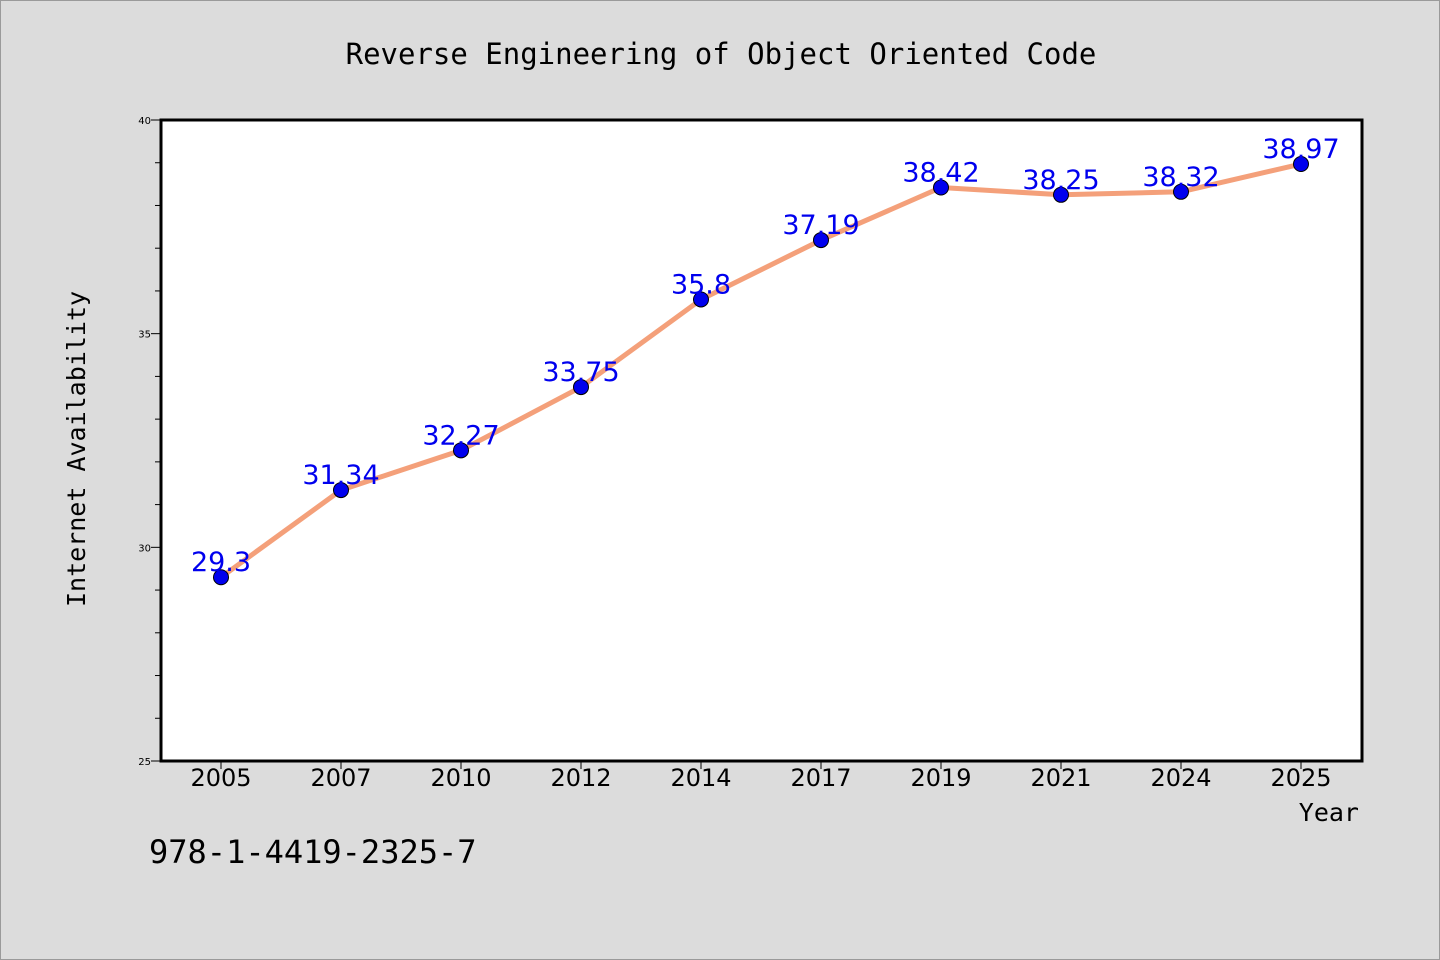 This screenshot has width=1440, height=960. What do you see at coordinates (340, 475) in the screenshot?
I see `data-label: 31.34` at bounding box center [340, 475].